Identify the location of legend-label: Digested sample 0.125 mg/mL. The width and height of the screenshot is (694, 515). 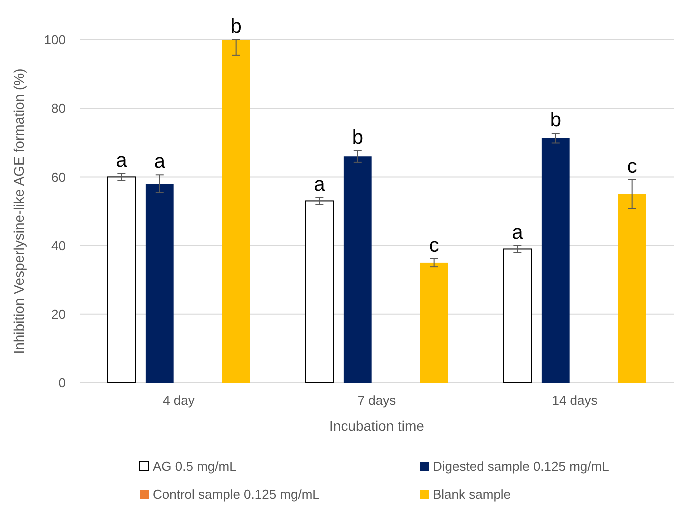
(521, 466).